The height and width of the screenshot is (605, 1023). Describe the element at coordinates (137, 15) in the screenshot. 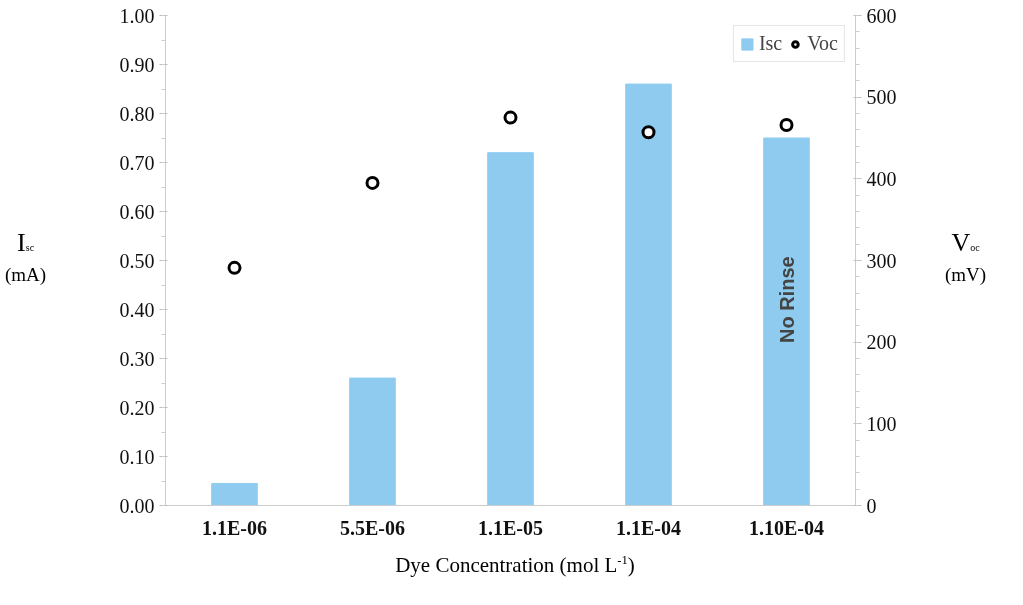

I see `y-tick-label: 1.00` at that location.